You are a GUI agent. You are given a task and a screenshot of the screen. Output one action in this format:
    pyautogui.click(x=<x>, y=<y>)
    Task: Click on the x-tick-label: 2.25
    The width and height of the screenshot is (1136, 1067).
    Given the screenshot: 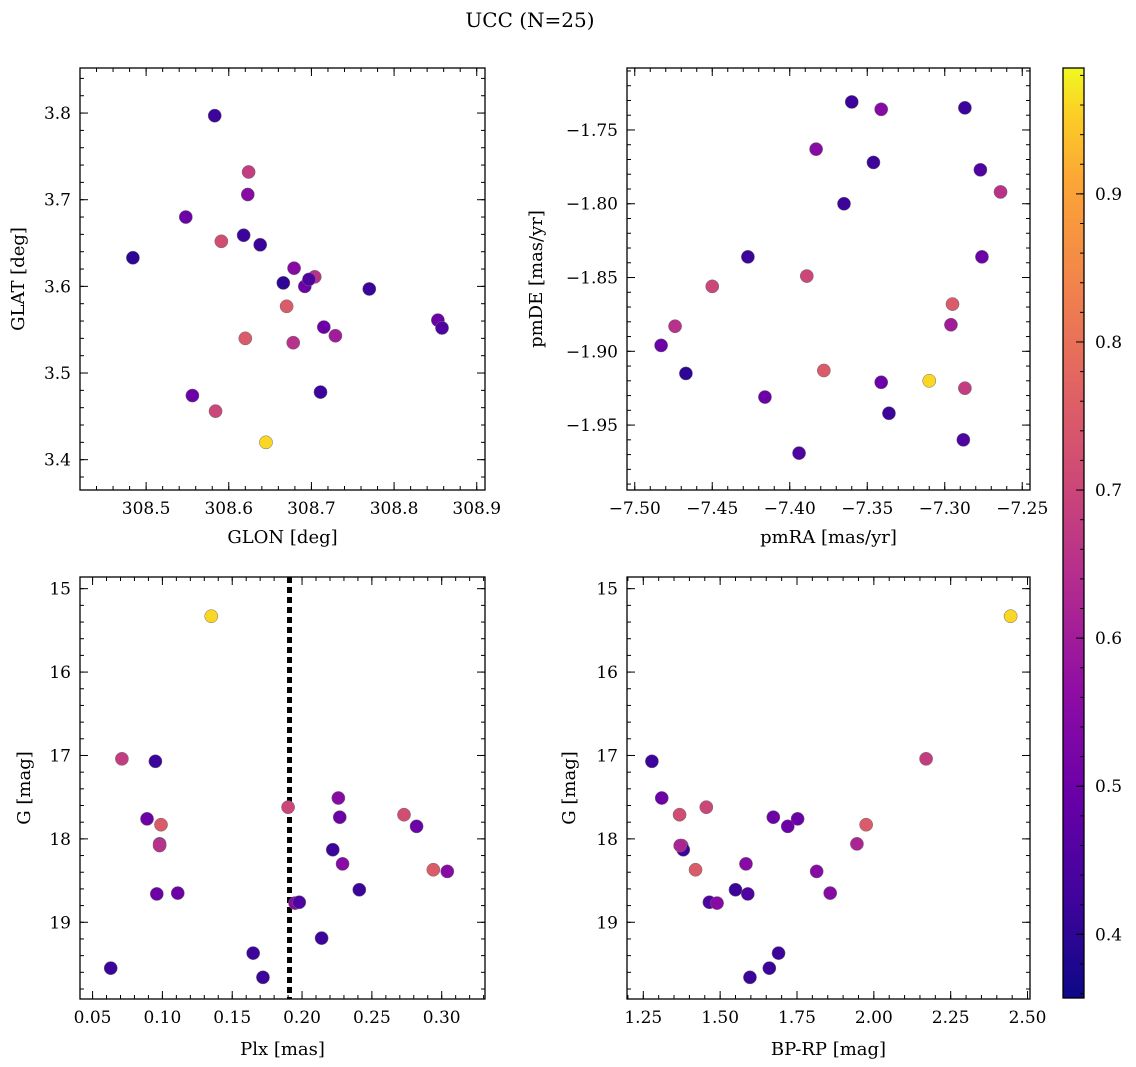 What is the action you would take?
    pyautogui.click(x=951, y=1018)
    